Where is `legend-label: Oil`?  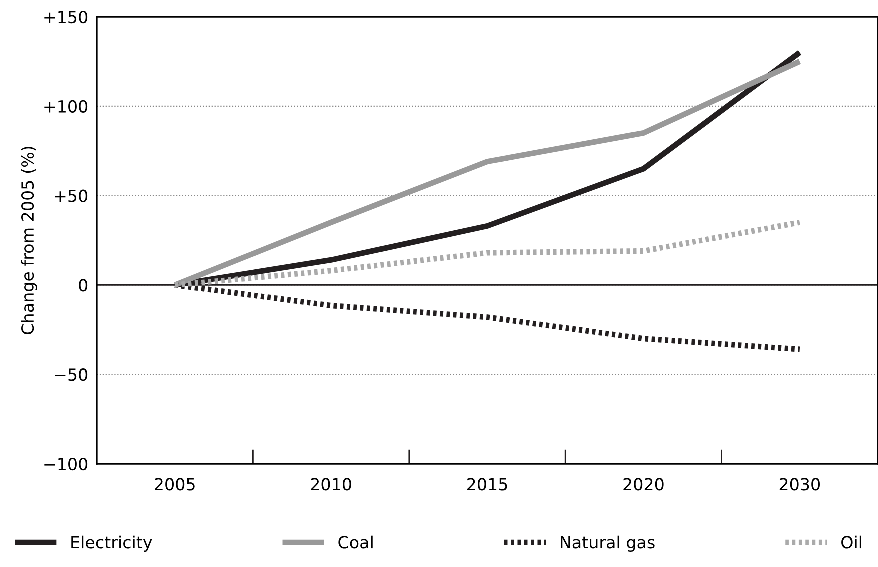
legend-label: Oil is located at coordinates (852, 542).